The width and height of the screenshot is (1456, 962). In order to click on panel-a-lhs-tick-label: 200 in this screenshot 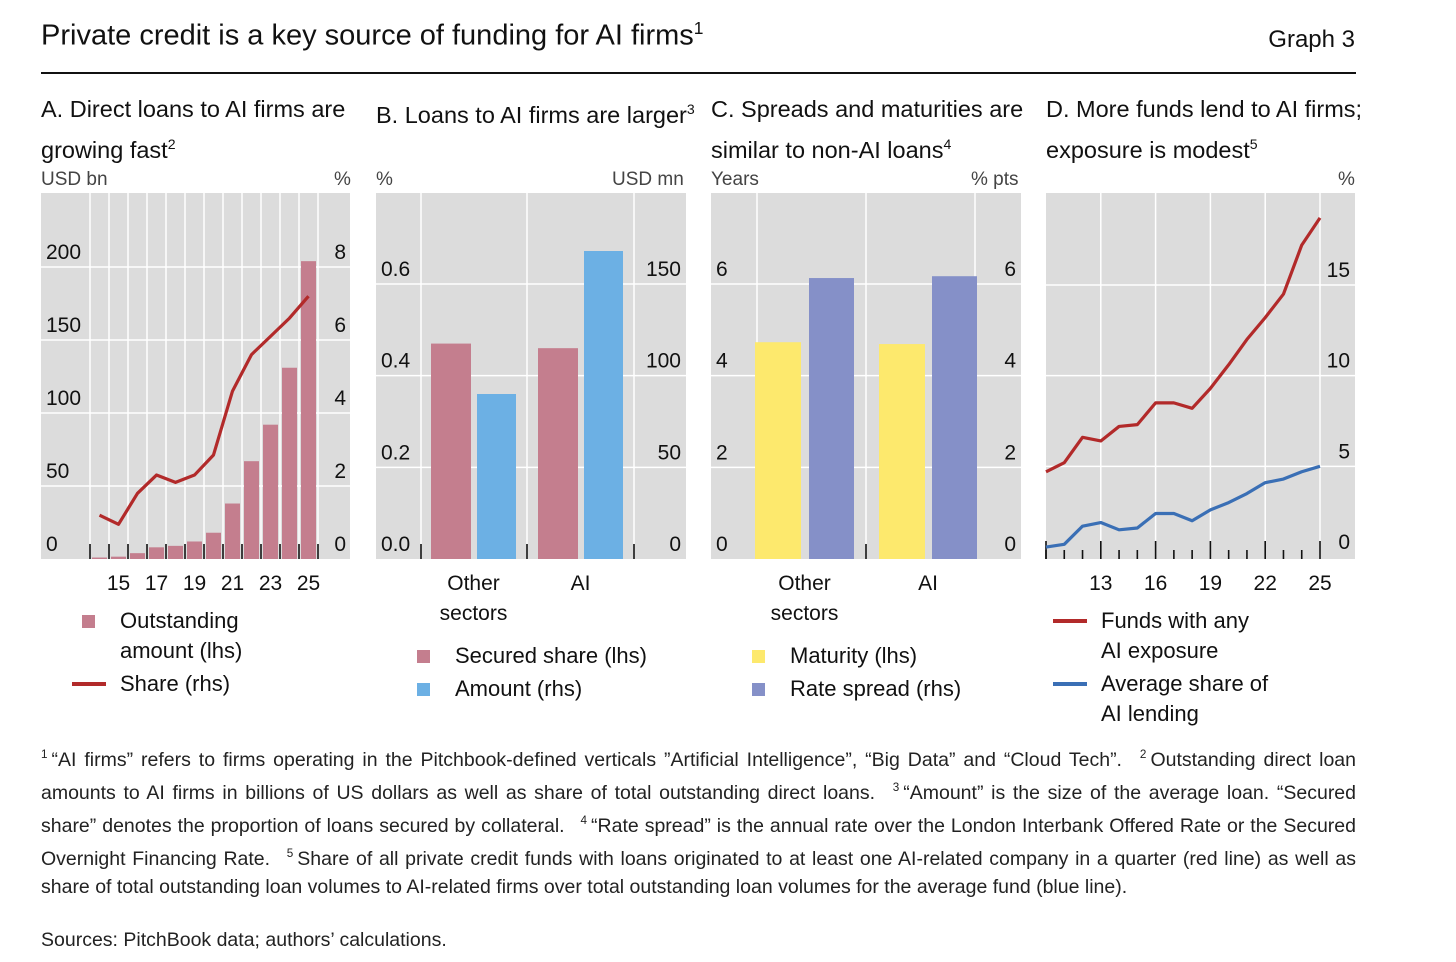, I will do `click(63, 252)`.